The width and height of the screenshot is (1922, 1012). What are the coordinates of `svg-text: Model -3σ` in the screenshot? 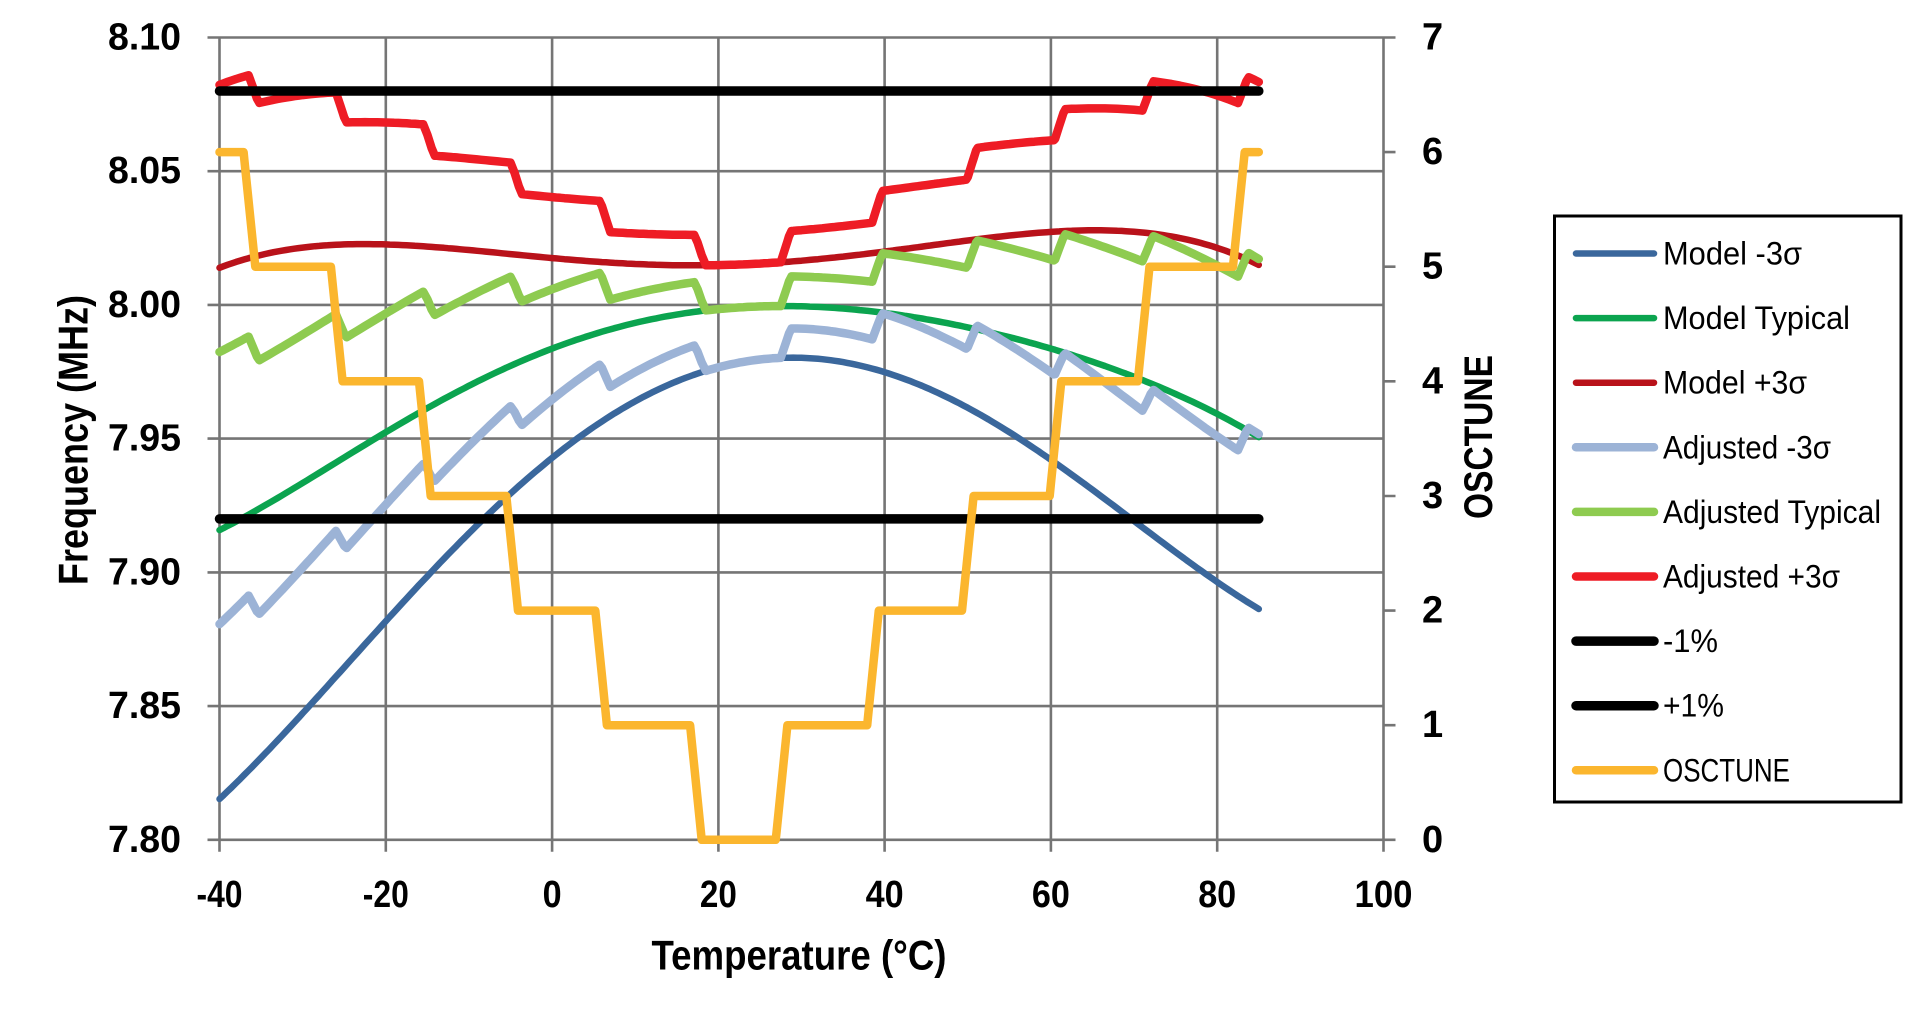 It's located at (1732, 254).